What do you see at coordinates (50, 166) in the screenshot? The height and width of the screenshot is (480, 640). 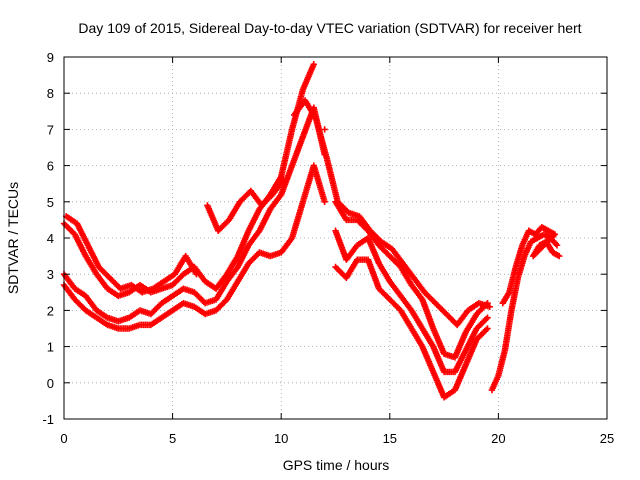 I see `y-tick-label: 6` at bounding box center [50, 166].